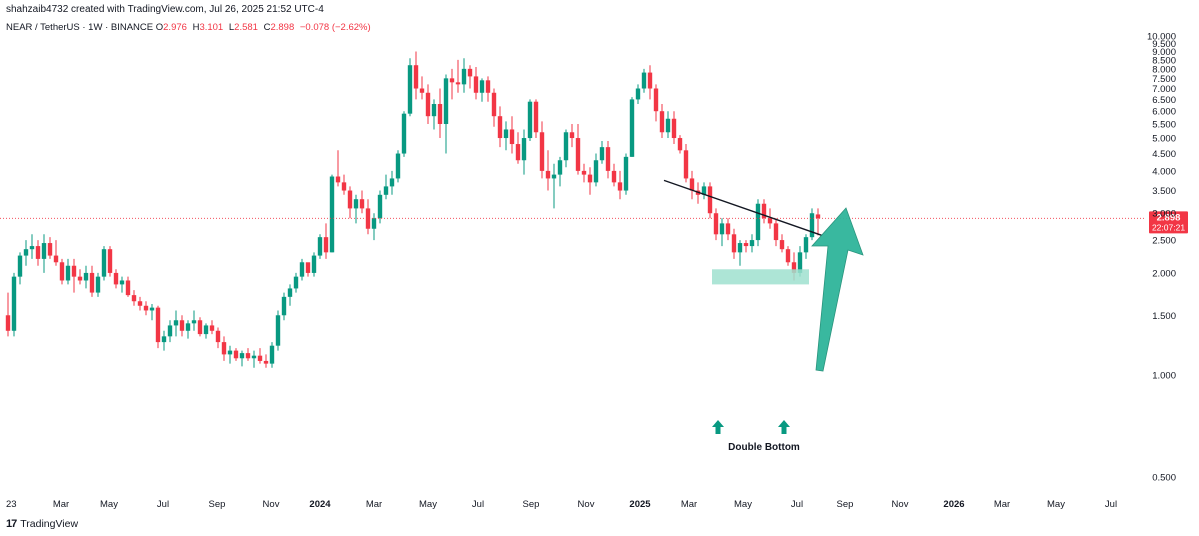  I want to click on price-tick-label: 4.500, so click(1164, 154).